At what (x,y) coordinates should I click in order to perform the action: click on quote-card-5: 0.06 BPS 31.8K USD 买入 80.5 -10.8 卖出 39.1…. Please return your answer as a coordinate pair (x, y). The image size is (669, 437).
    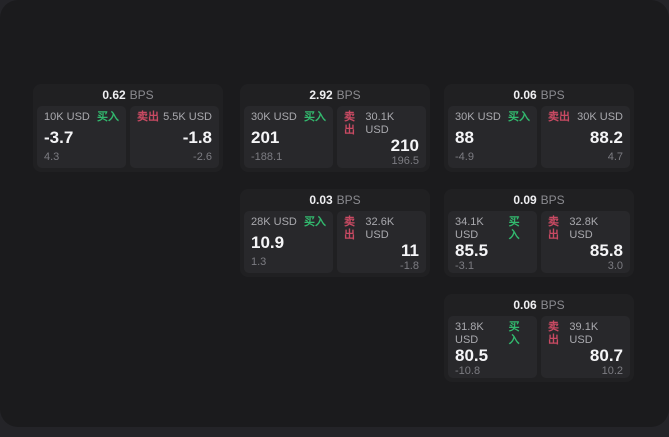
    Looking at the image, I should click on (539, 338).